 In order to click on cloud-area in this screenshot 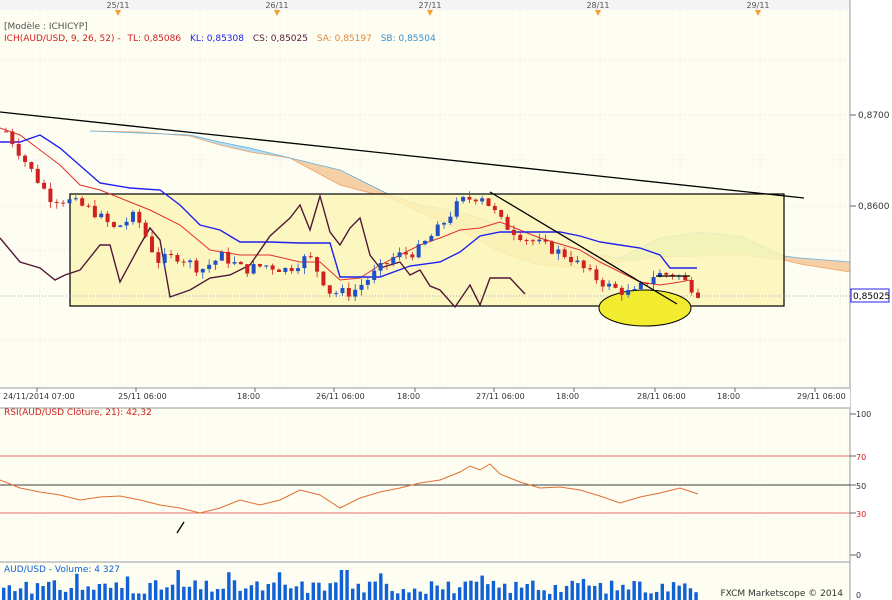, I will do `click(817, 264)`.